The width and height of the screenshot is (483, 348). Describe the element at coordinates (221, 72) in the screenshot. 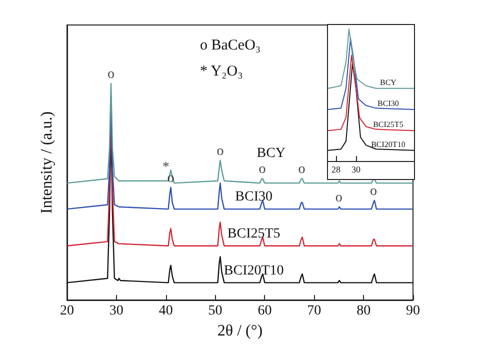

I see `text: * Y₂O₃` at that location.